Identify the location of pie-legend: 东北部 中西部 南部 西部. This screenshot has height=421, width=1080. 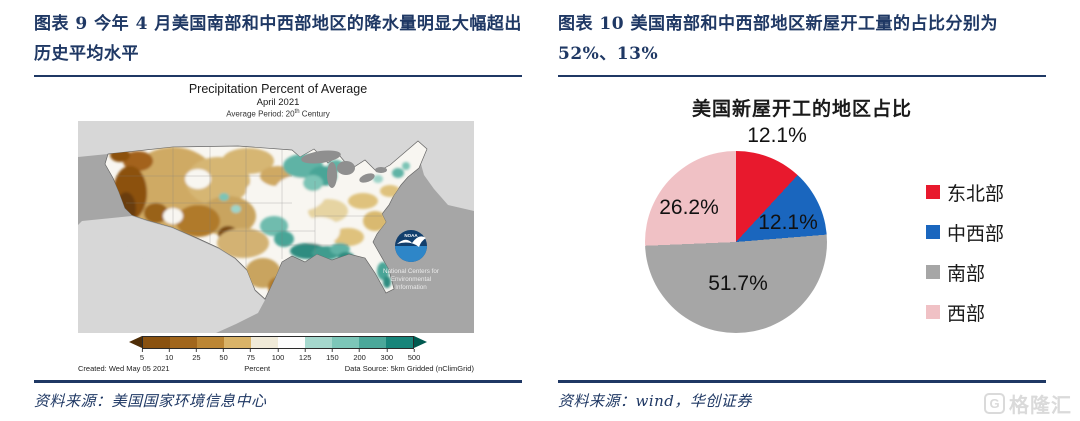
(965, 252).